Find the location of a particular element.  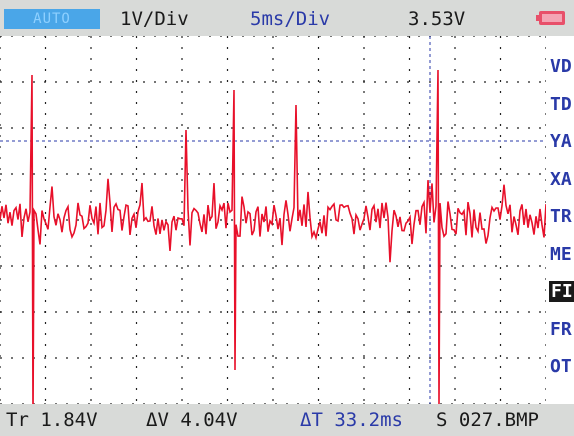

menu-item-fi: FI is located at coordinates (561, 291).